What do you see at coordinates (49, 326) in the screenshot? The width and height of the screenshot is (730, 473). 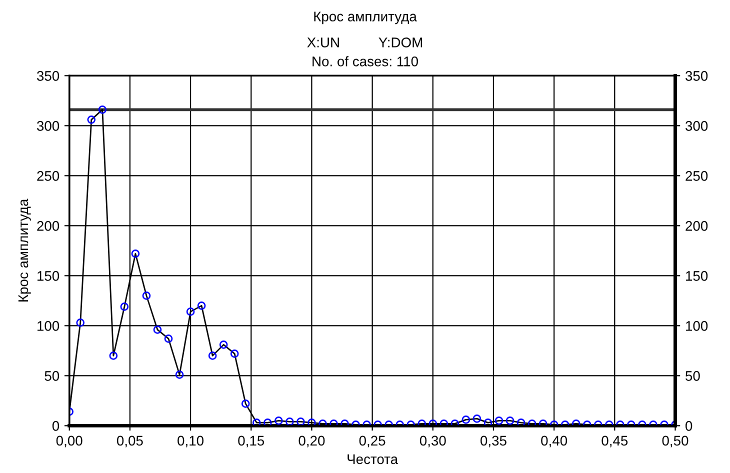 I see `y-tick-label: 100` at bounding box center [49, 326].